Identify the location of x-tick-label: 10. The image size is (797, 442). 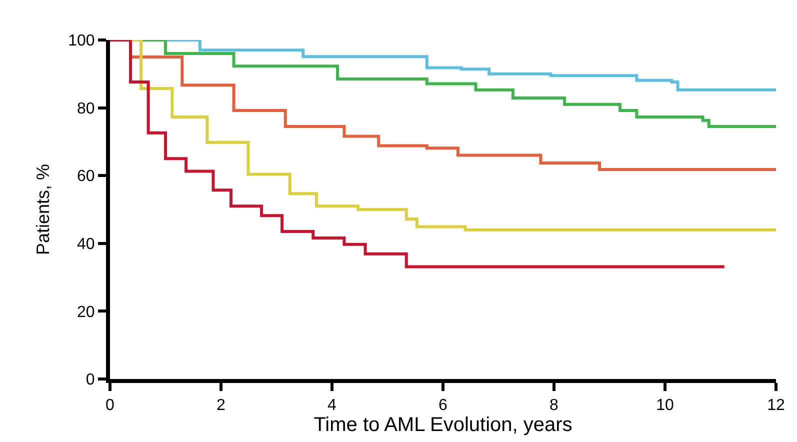
(665, 405).